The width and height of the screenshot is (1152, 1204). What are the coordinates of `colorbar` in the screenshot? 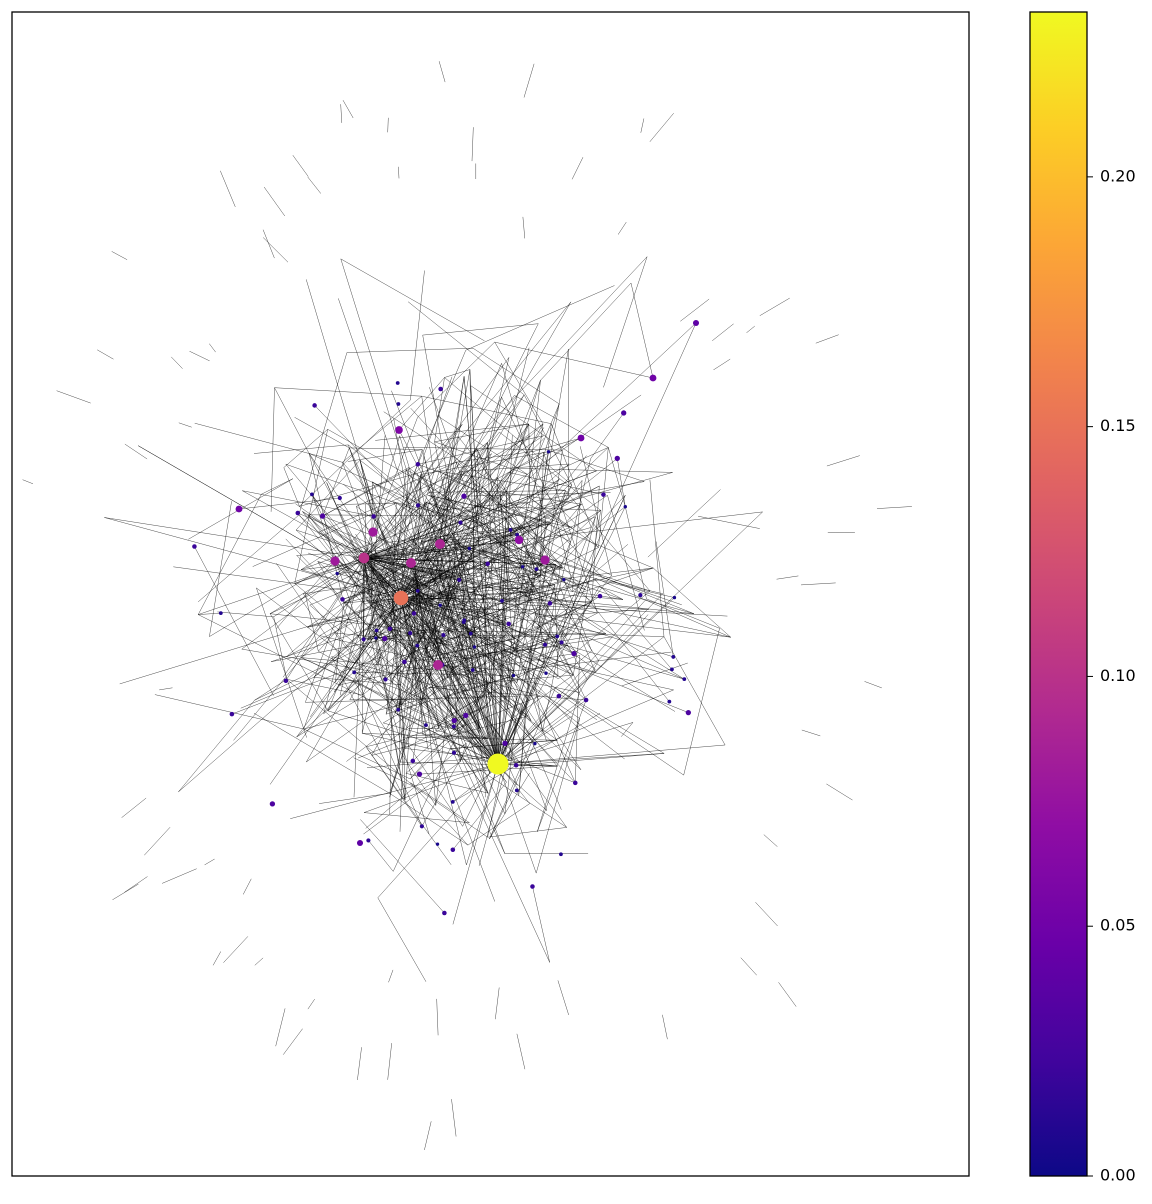 It's located at (1058, 594).